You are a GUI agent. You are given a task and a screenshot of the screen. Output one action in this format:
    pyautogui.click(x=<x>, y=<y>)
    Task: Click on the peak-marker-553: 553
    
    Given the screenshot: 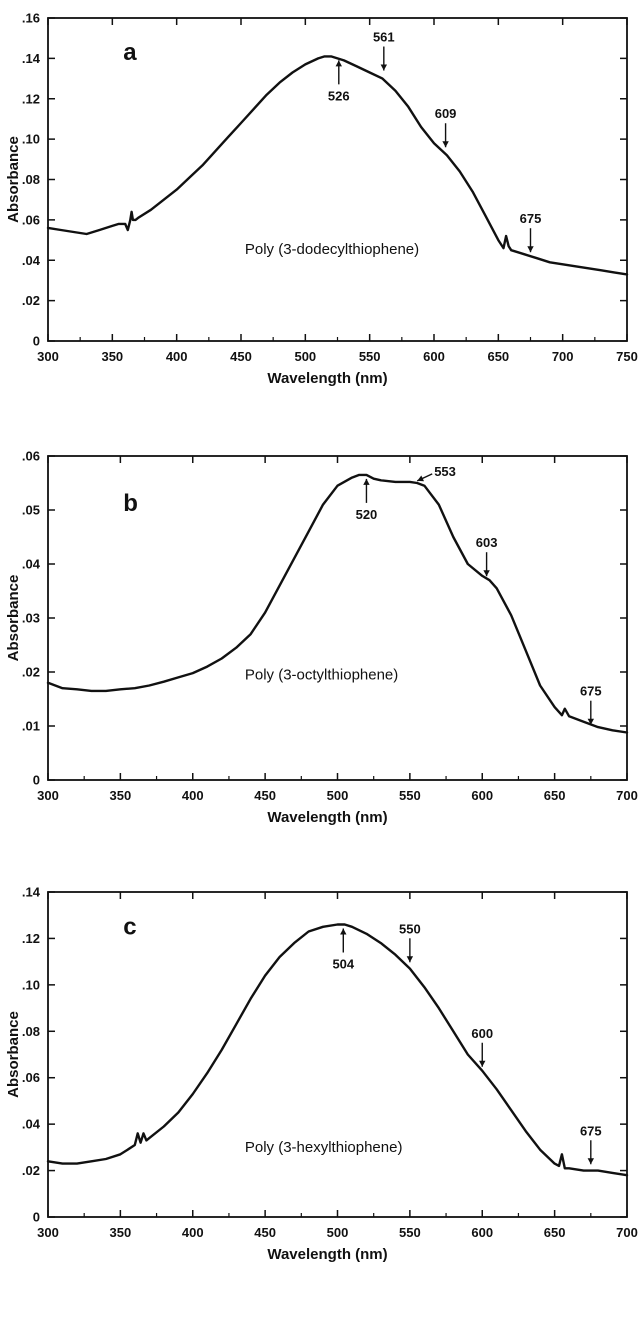 What is the action you would take?
    pyautogui.click(x=436, y=473)
    